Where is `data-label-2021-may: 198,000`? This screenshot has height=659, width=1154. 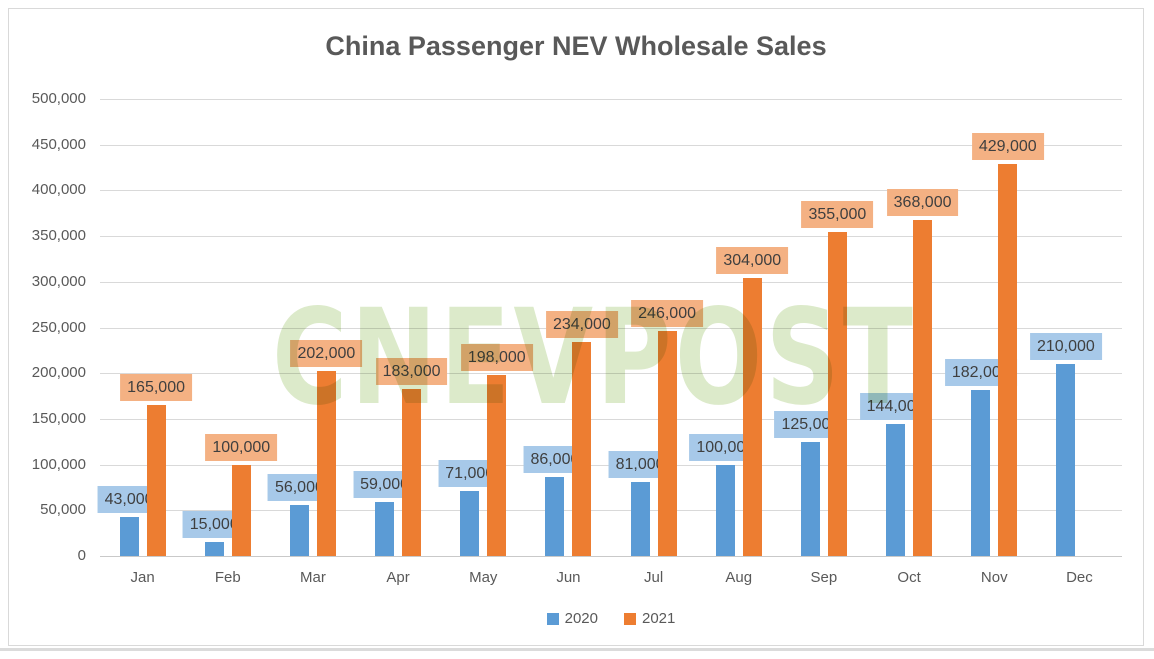
data-label-2021-may: 198,000 is located at coordinates (496, 358).